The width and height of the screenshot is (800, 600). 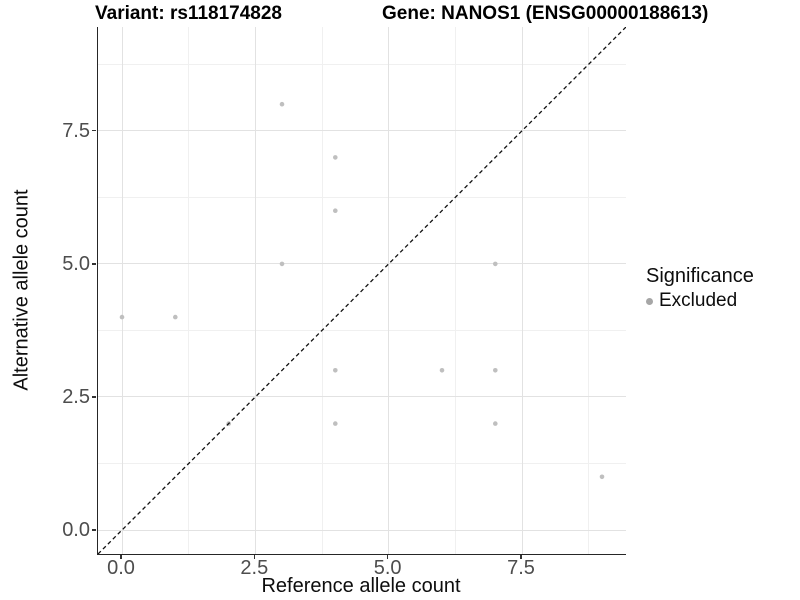 I want to click on legend-title: Significance, so click(x=700, y=276).